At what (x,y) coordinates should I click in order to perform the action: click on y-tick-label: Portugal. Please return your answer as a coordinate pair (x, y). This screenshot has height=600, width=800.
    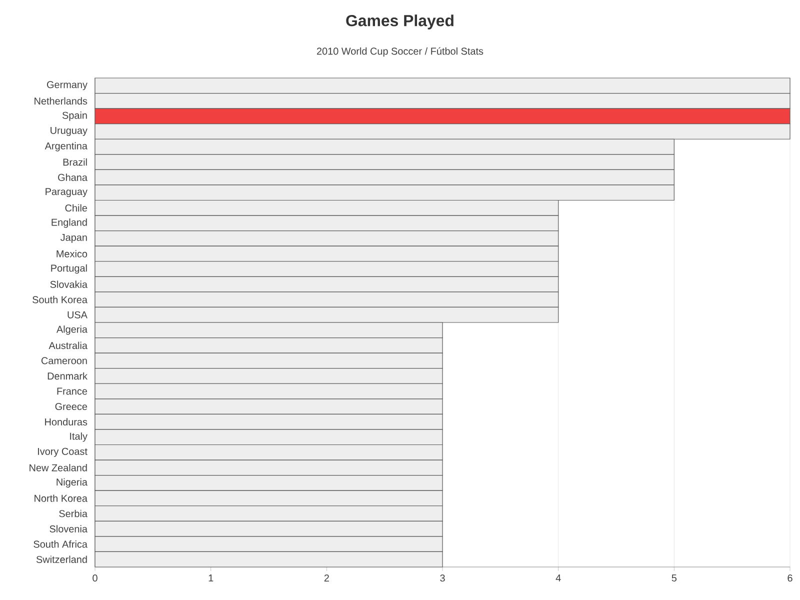
    Looking at the image, I should click on (69, 269).